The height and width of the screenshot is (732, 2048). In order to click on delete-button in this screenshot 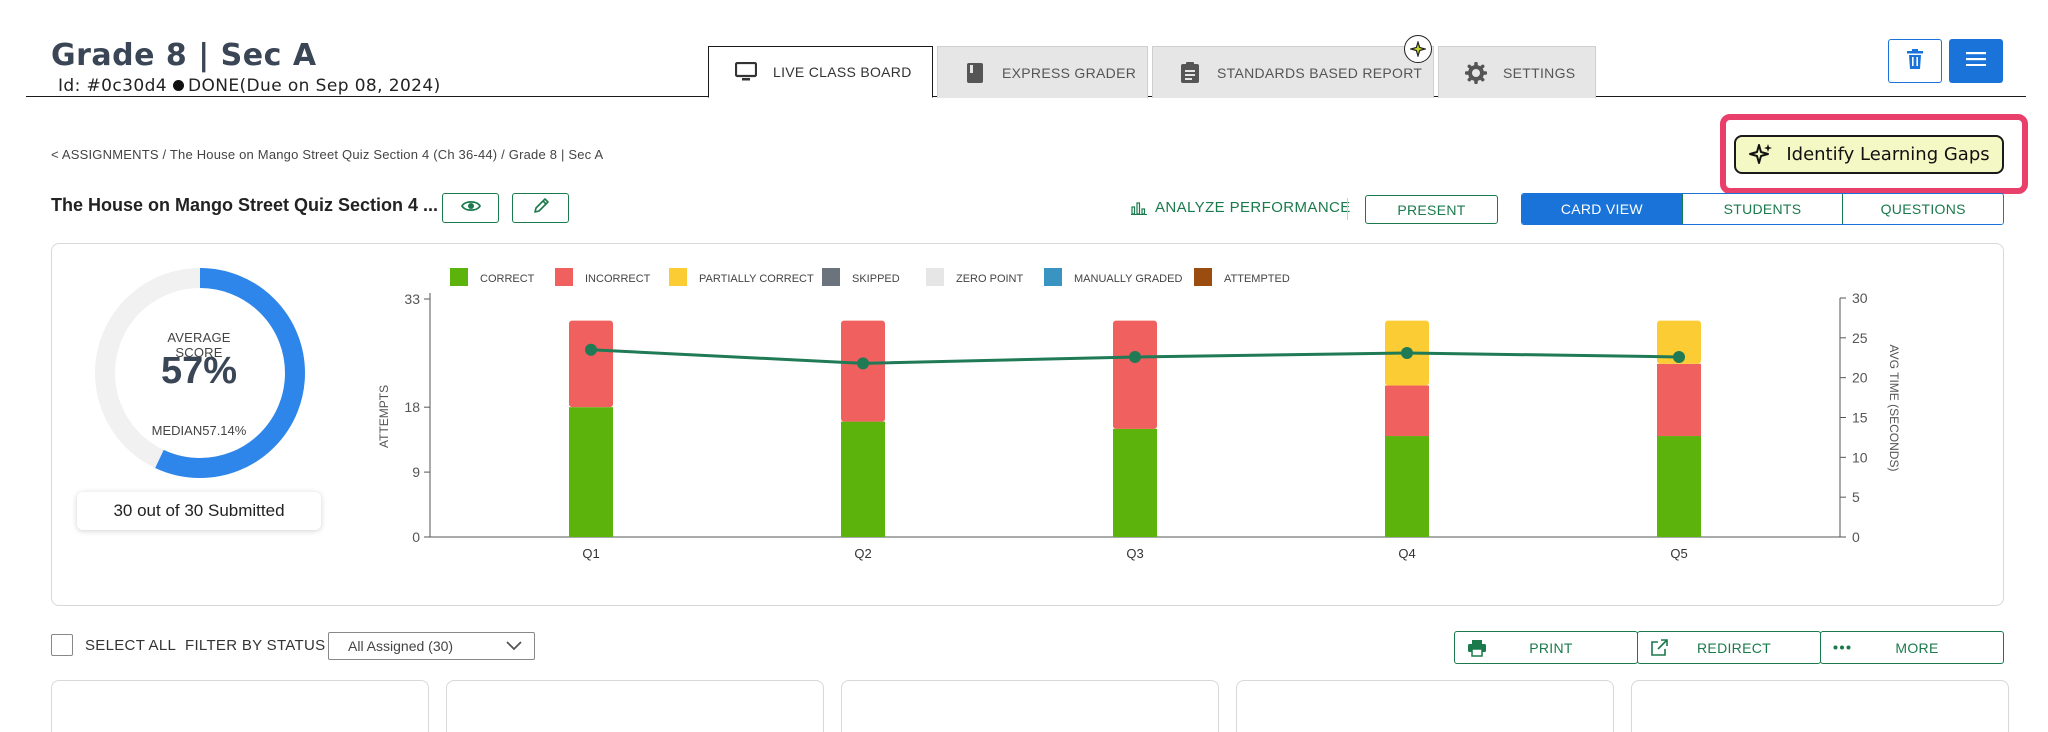, I will do `click(1915, 61)`.